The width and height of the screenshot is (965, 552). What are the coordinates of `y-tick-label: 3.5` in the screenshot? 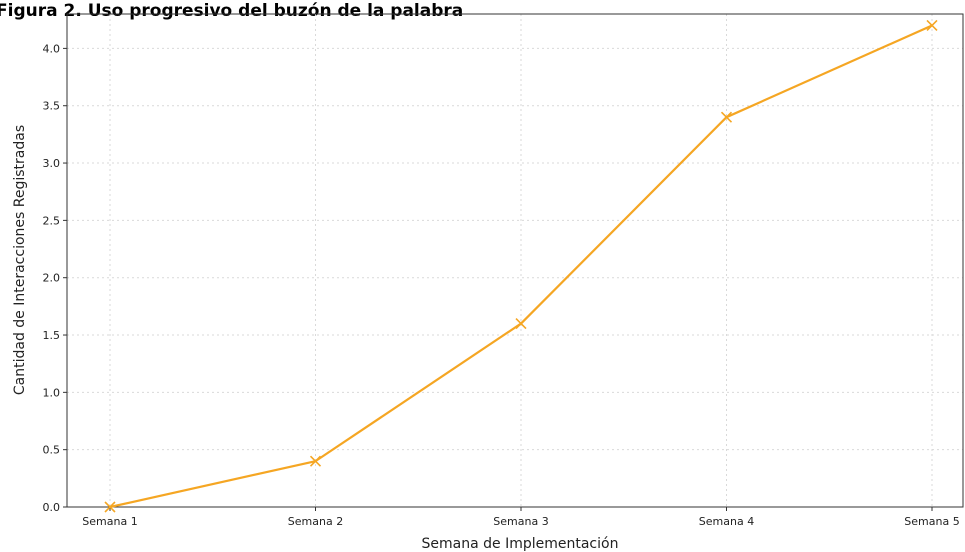 It's located at (52, 106).